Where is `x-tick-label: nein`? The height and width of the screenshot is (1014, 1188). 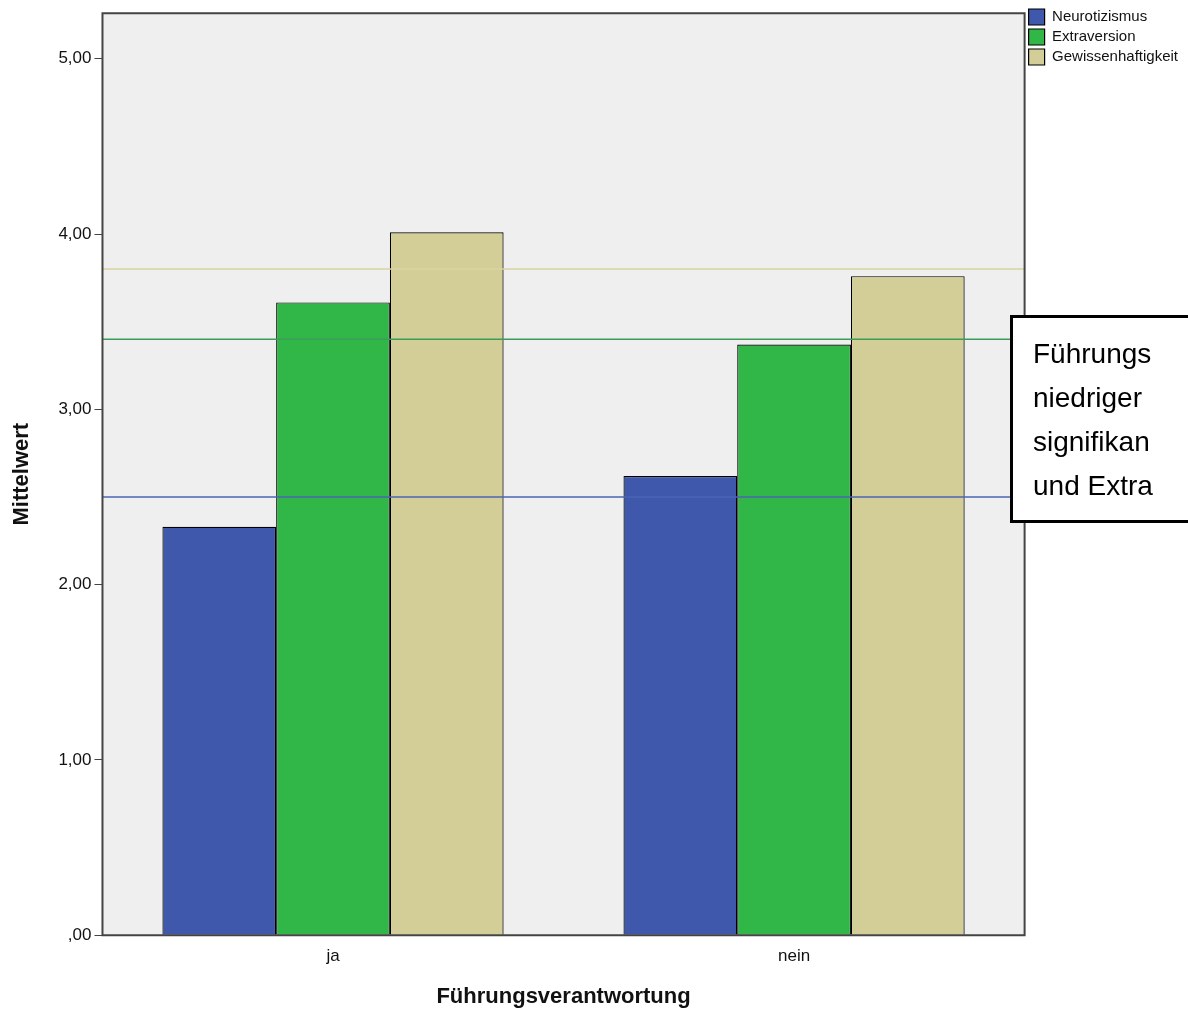 x-tick-label: nein is located at coordinates (794, 956).